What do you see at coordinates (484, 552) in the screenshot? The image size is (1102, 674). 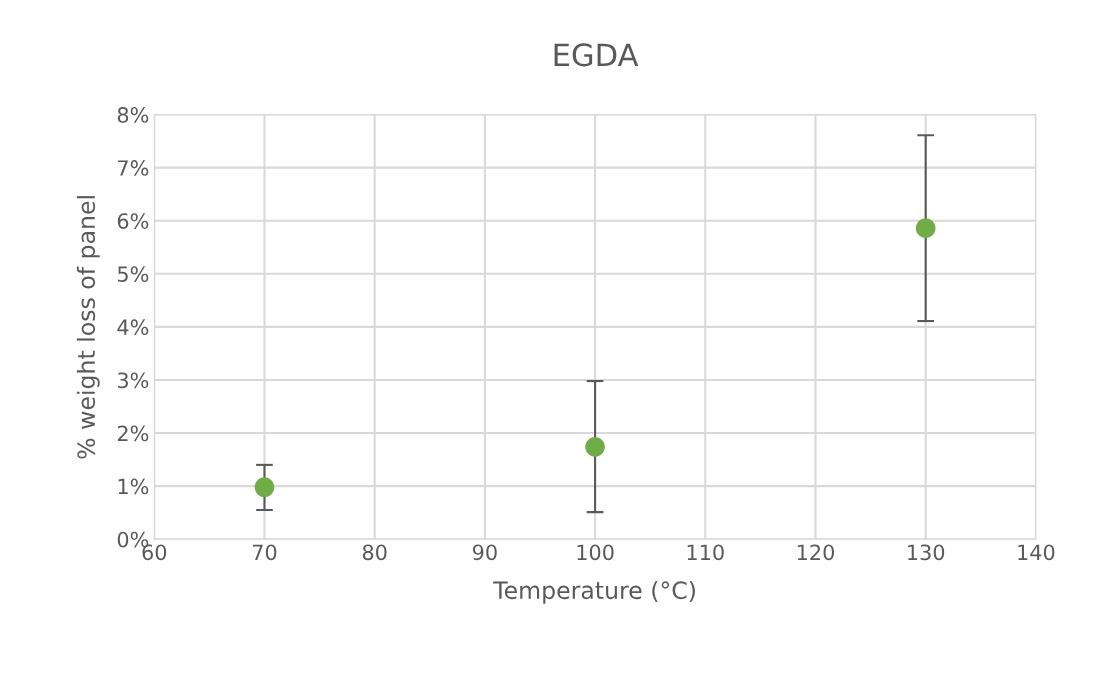 I see `x-tick-label: 90` at bounding box center [484, 552].